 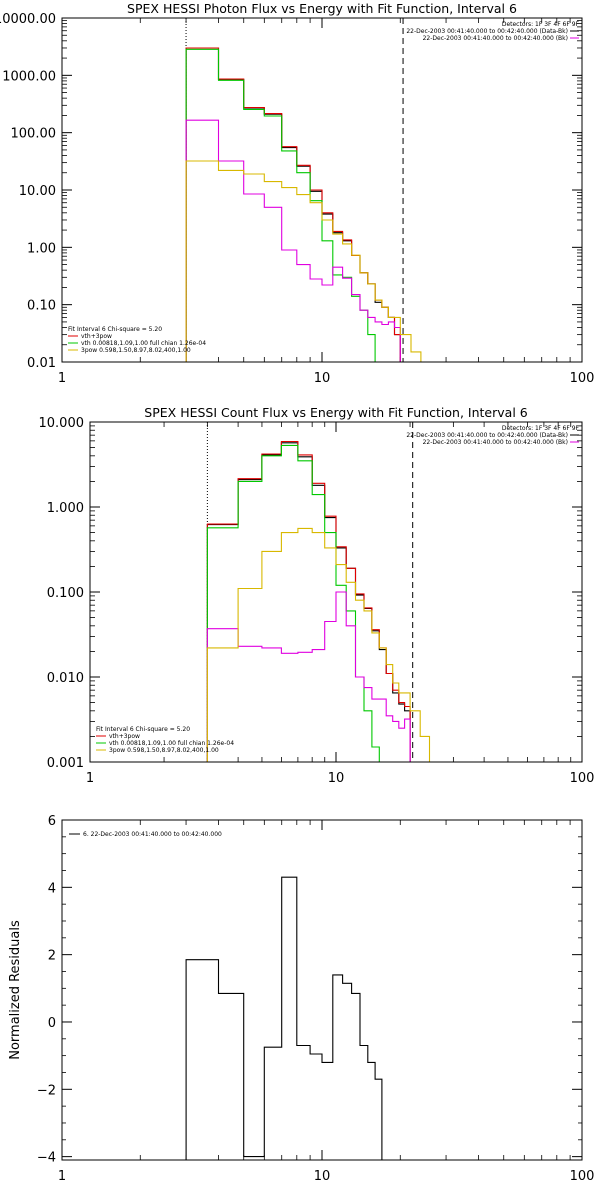 What do you see at coordinates (65, 763) in the screenshot?
I see `y-tick-label: 0.001` at bounding box center [65, 763].